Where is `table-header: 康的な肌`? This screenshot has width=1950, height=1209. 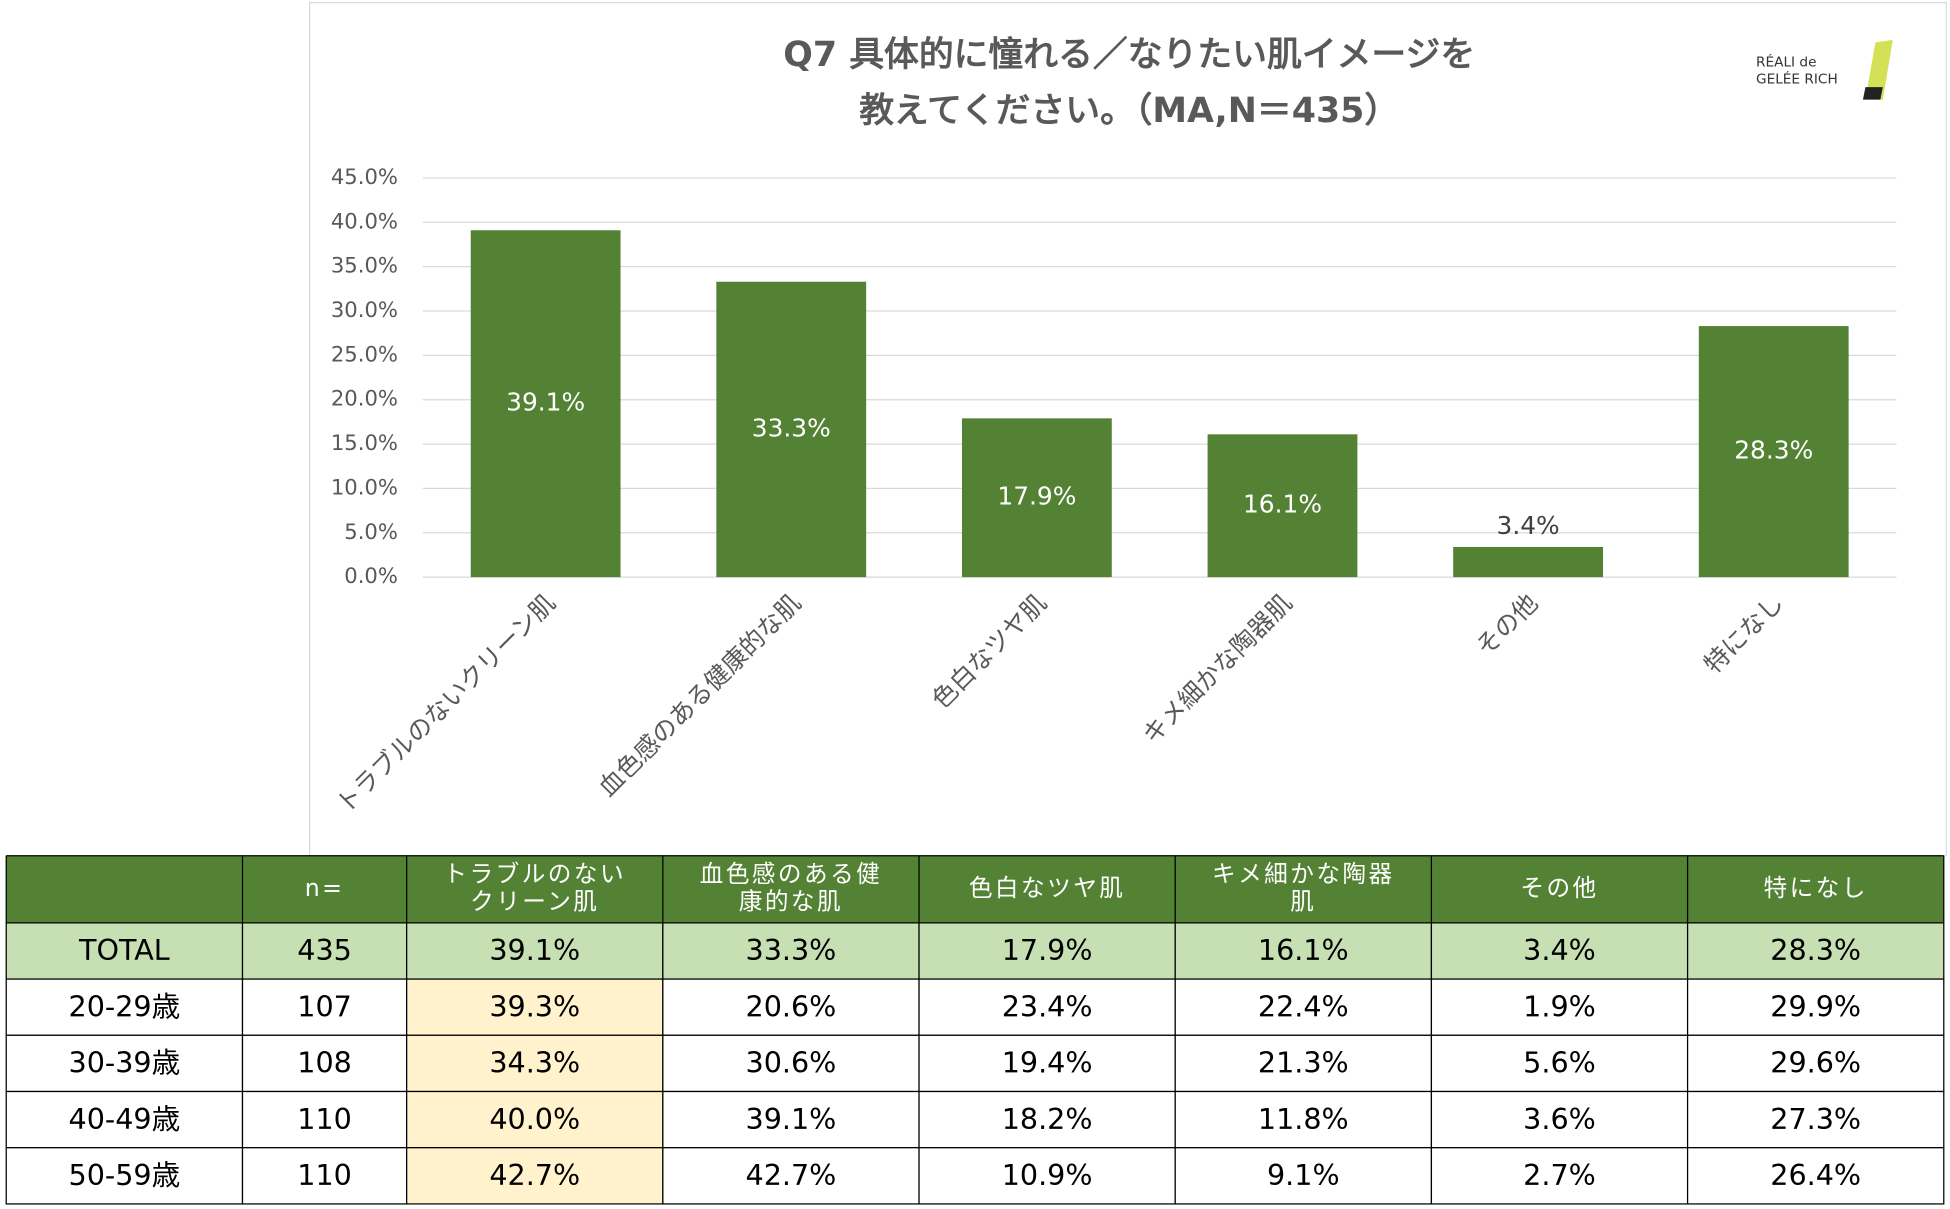
table-header: 康的な肌 is located at coordinates (791, 901).